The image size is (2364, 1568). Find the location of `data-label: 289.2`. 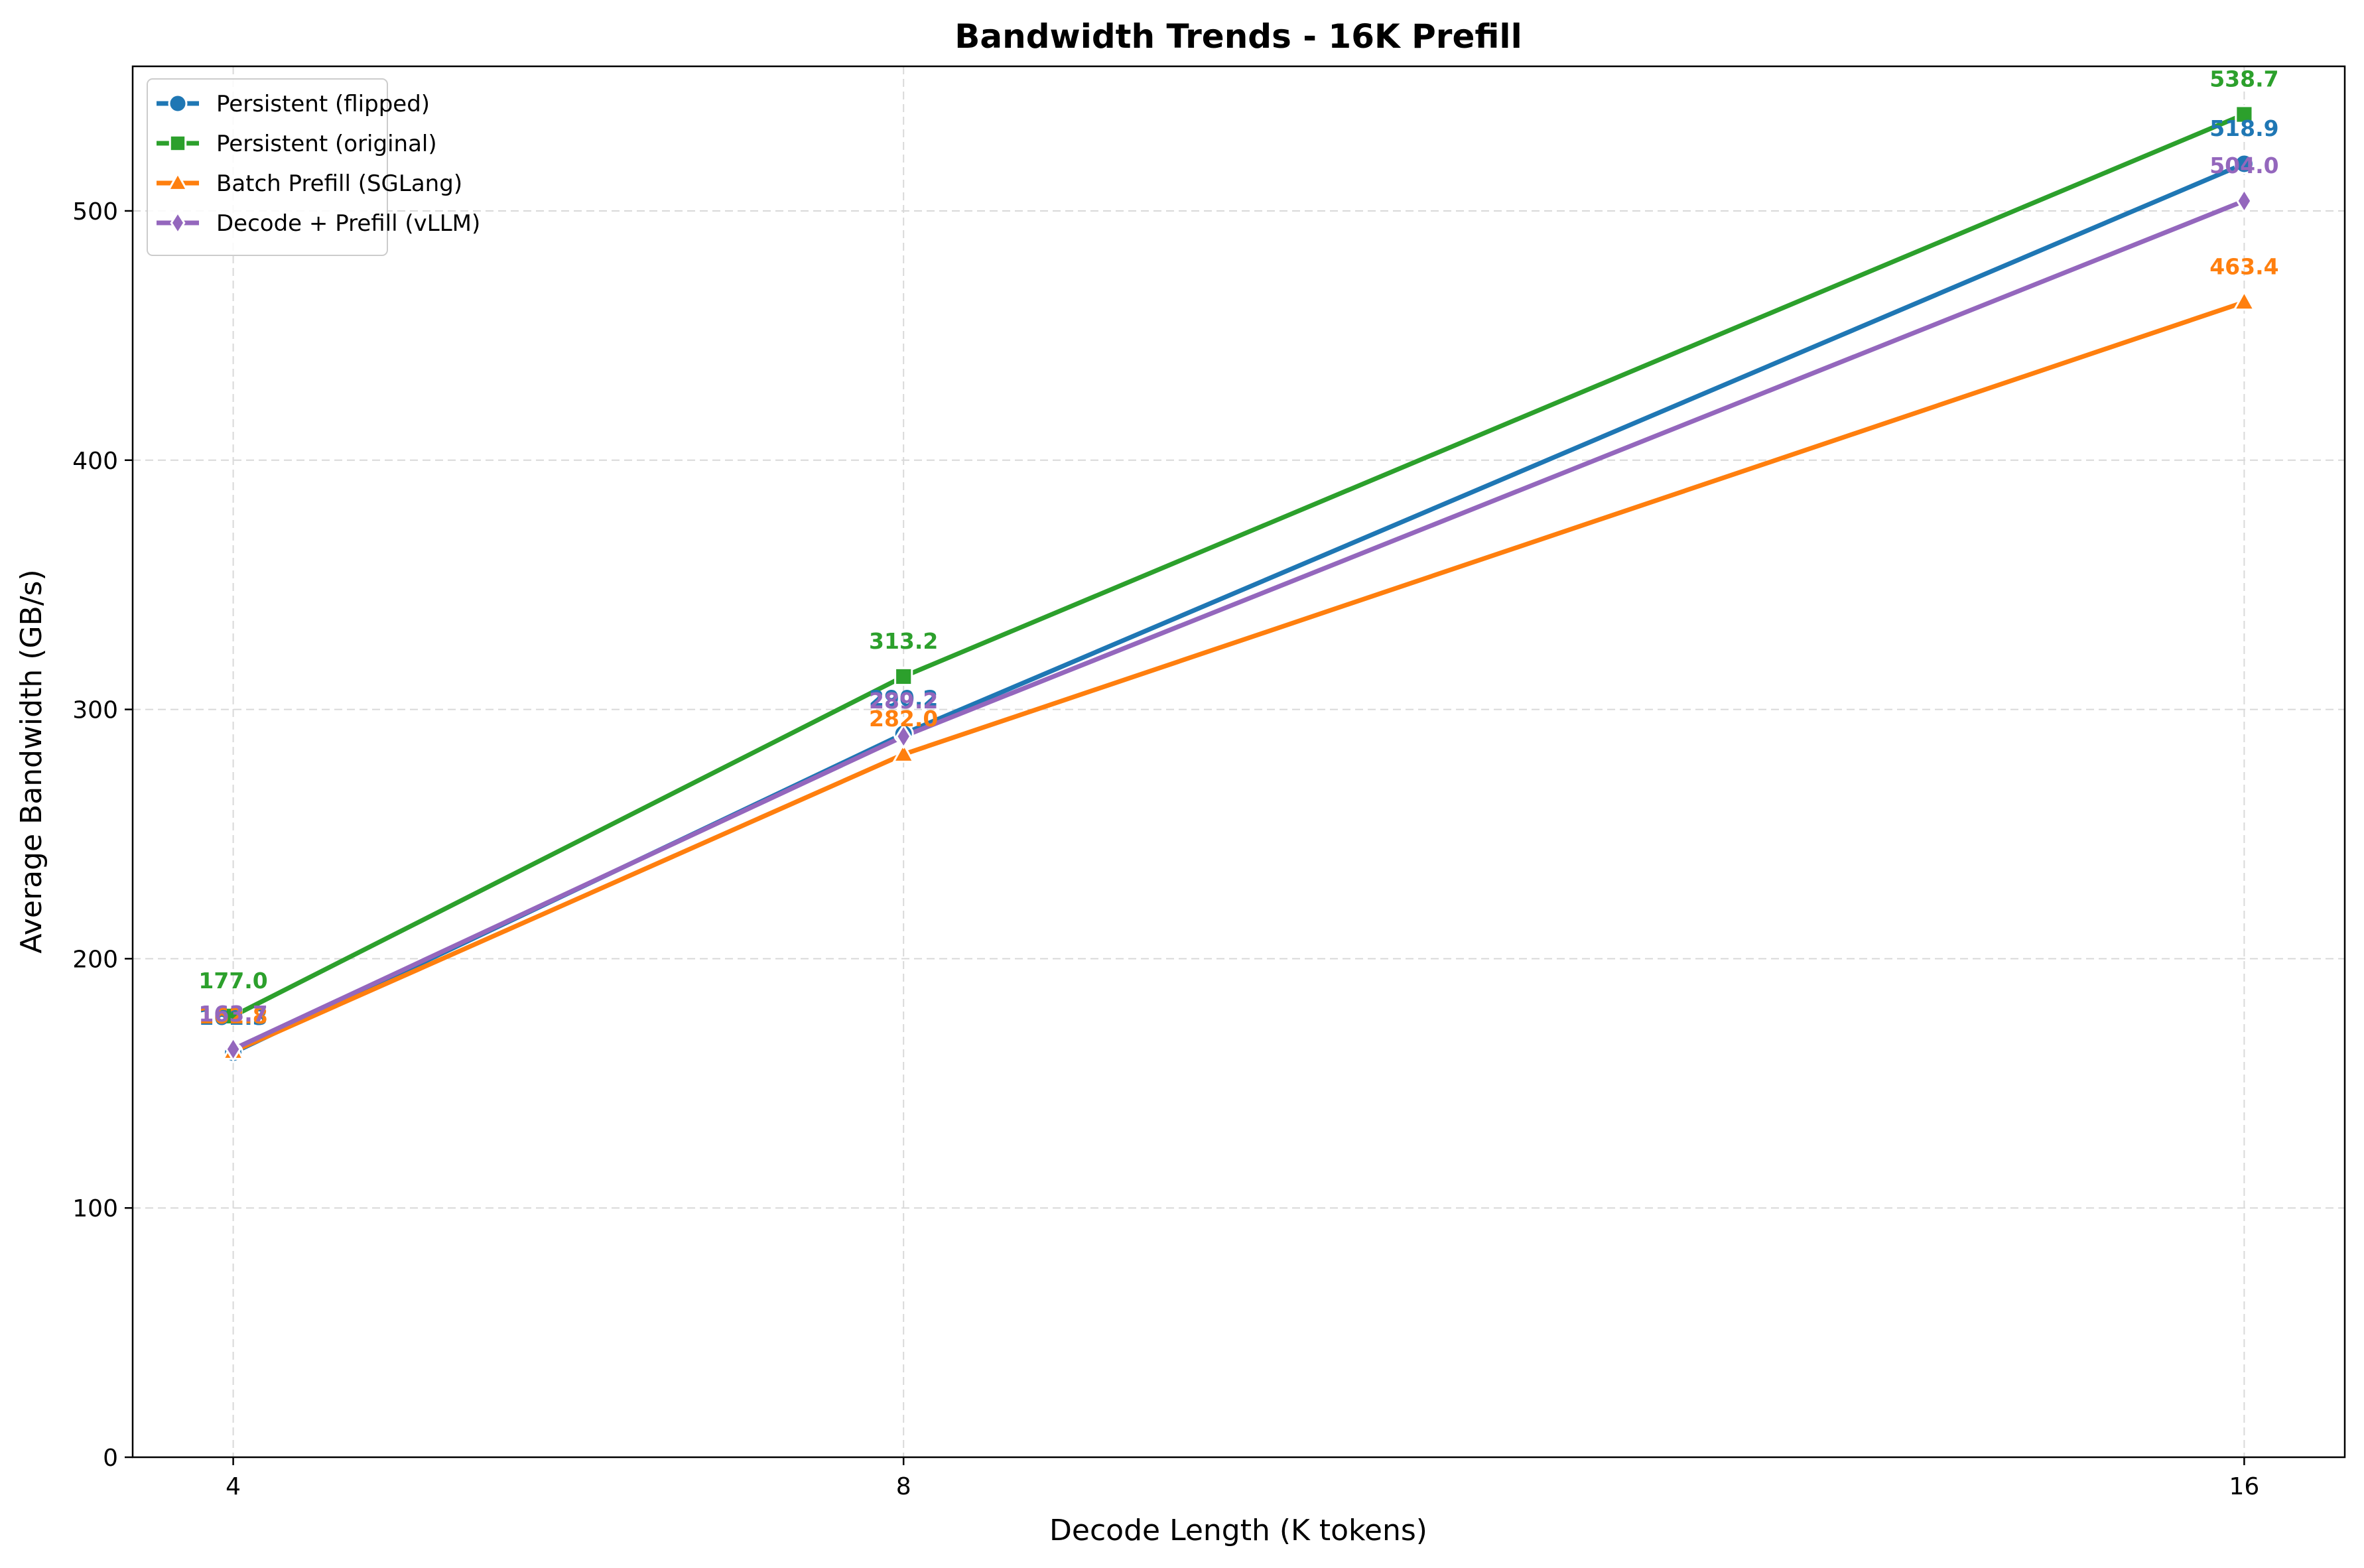

data-label: 289.2 is located at coordinates (903, 701).